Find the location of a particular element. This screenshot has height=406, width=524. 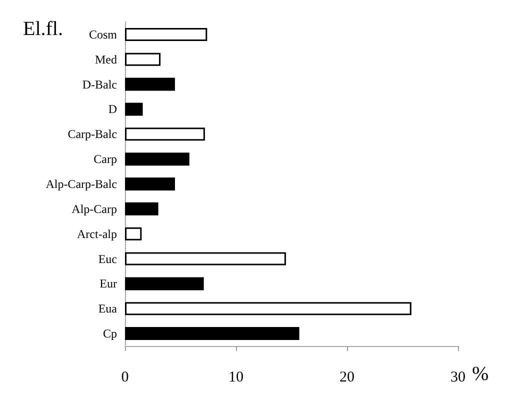

y-tick-label: Carp-Balc is located at coordinates (92, 134).